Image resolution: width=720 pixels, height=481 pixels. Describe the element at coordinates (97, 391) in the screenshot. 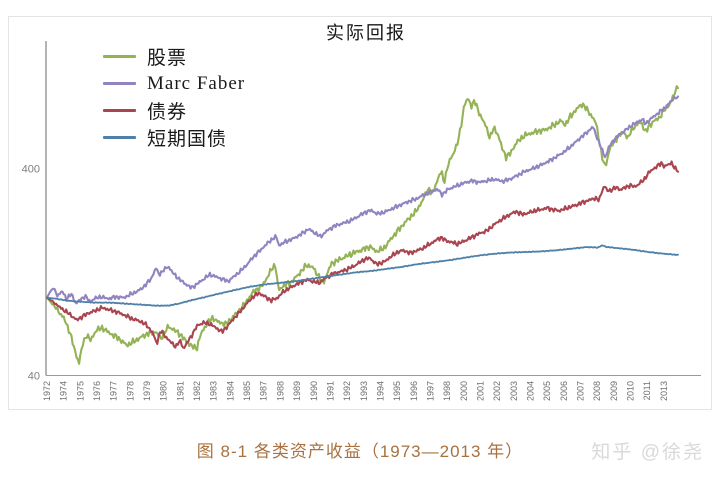

I see `x-tick-label: 1976` at that location.